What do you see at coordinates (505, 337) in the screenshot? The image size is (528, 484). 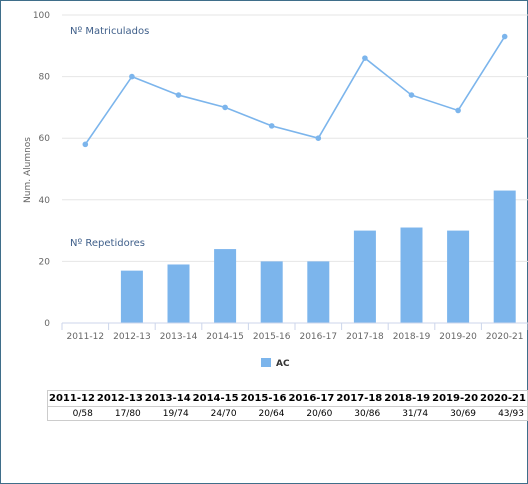 I see `x-tick-label: 2020-21` at bounding box center [505, 337].